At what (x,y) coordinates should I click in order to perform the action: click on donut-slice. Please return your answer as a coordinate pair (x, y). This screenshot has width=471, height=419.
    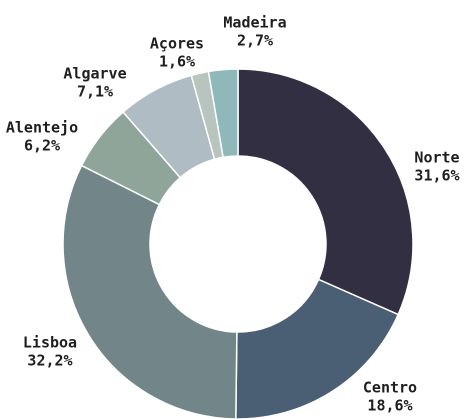
    Looking at the image, I should click on (223, 113).